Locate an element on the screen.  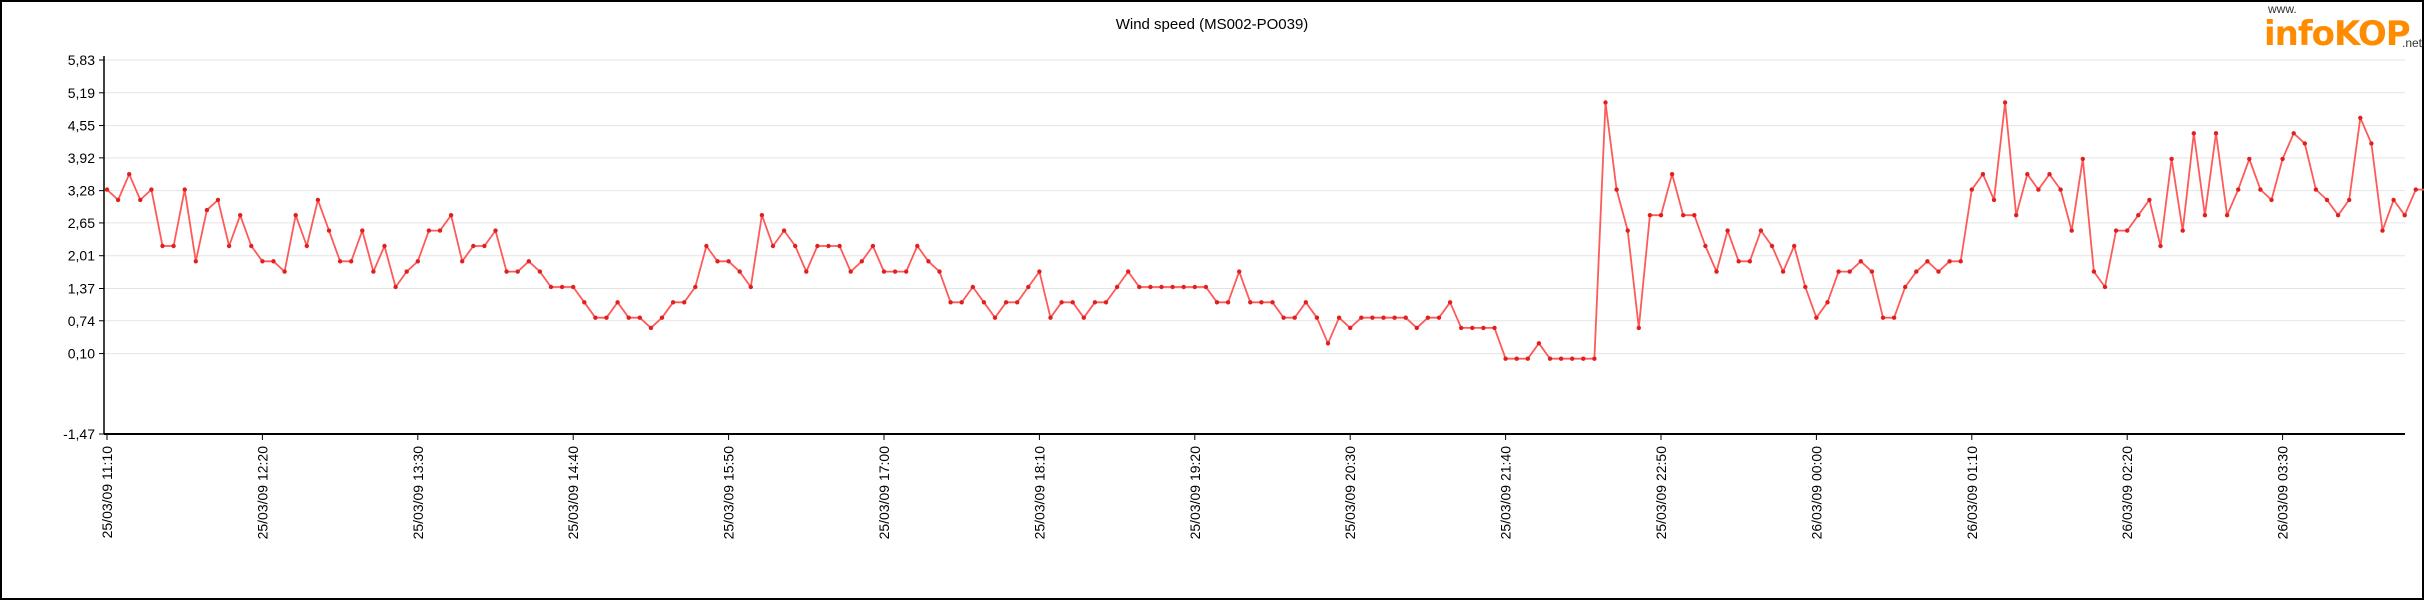
x-tick-label: 26/03/09 02:20 is located at coordinates (2127, 493).